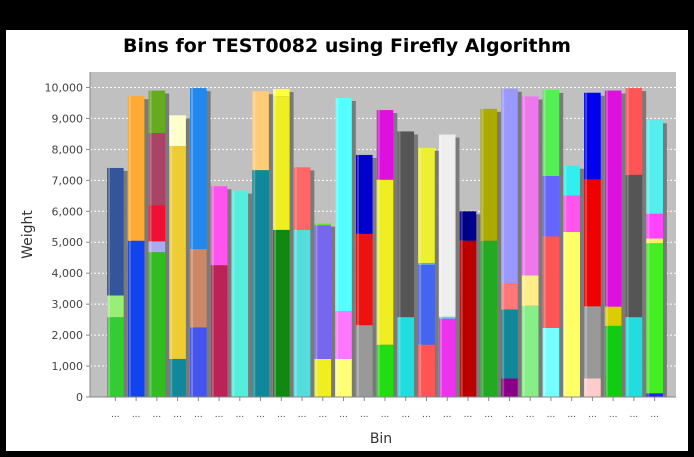  Describe the element at coordinates (64, 87) in the screenshot. I see `y-tick-label: 10,000` at that location.